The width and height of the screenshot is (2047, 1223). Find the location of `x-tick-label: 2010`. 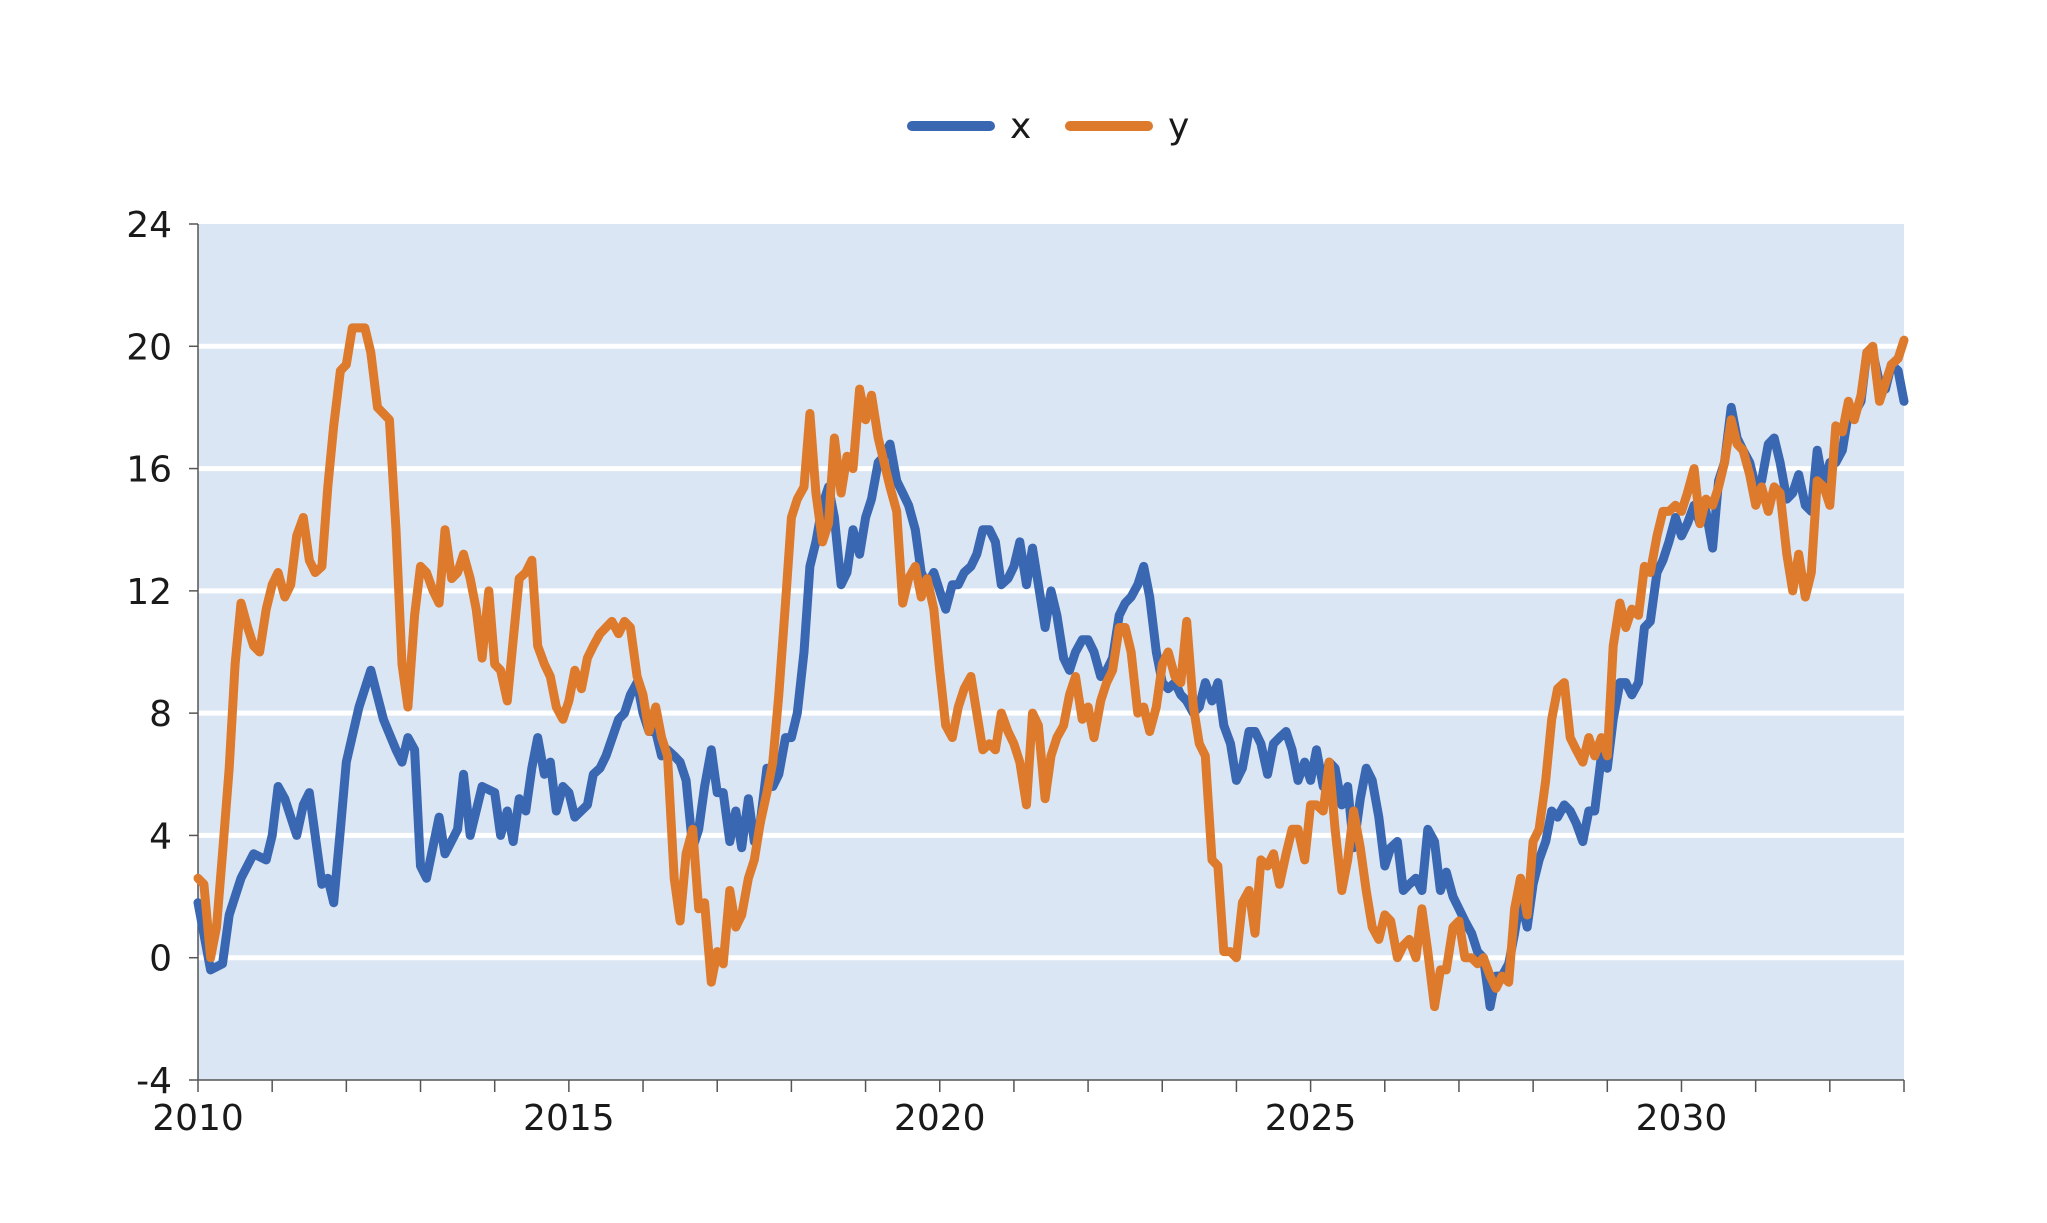

x-tick-label: 2010 is located at coordinates (198, 1118).